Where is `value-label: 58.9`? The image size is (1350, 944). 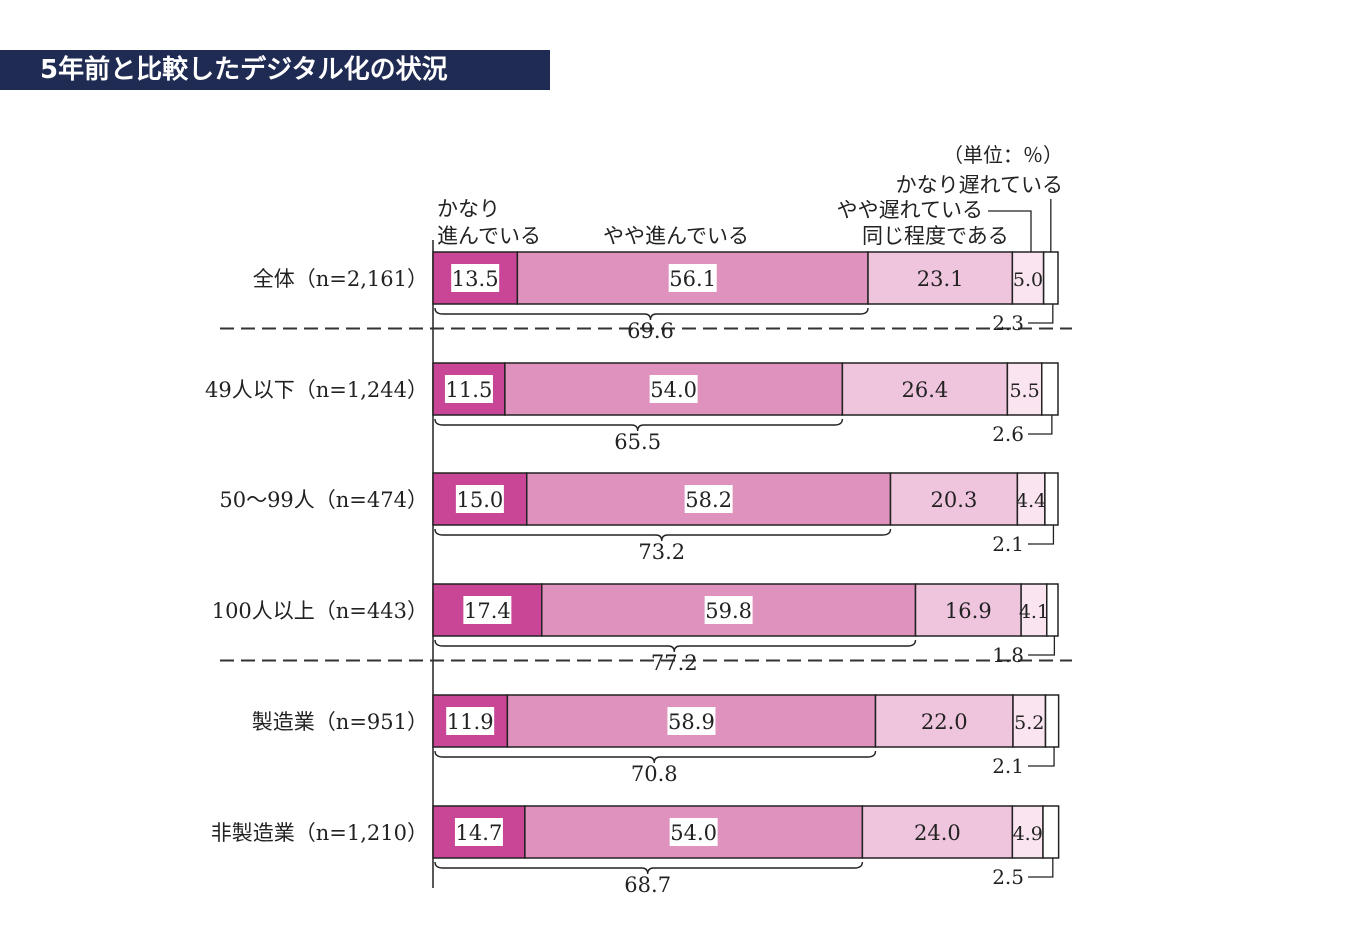
value-label: 58.9 is located at coordinates (691, 722).